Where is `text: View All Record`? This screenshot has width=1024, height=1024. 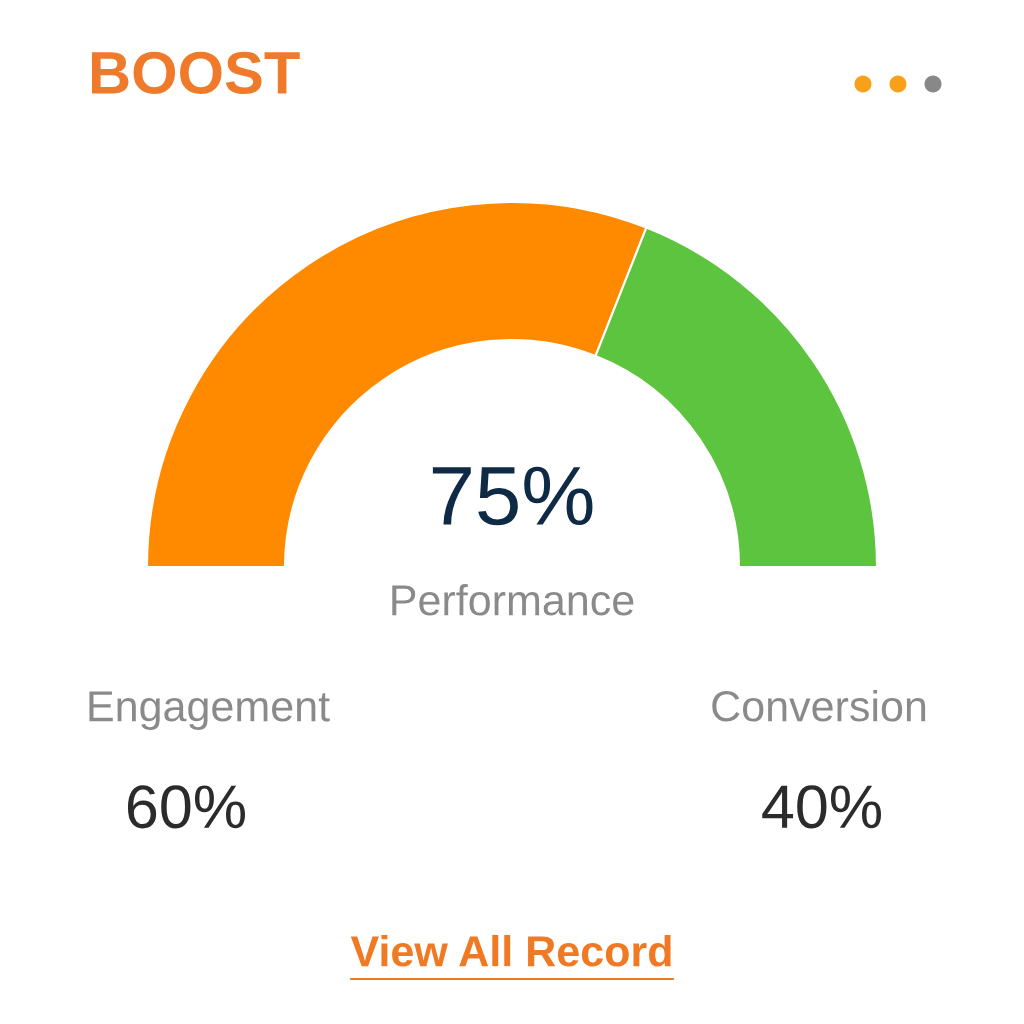 text: View All Record is located at coordinates (510, 950).